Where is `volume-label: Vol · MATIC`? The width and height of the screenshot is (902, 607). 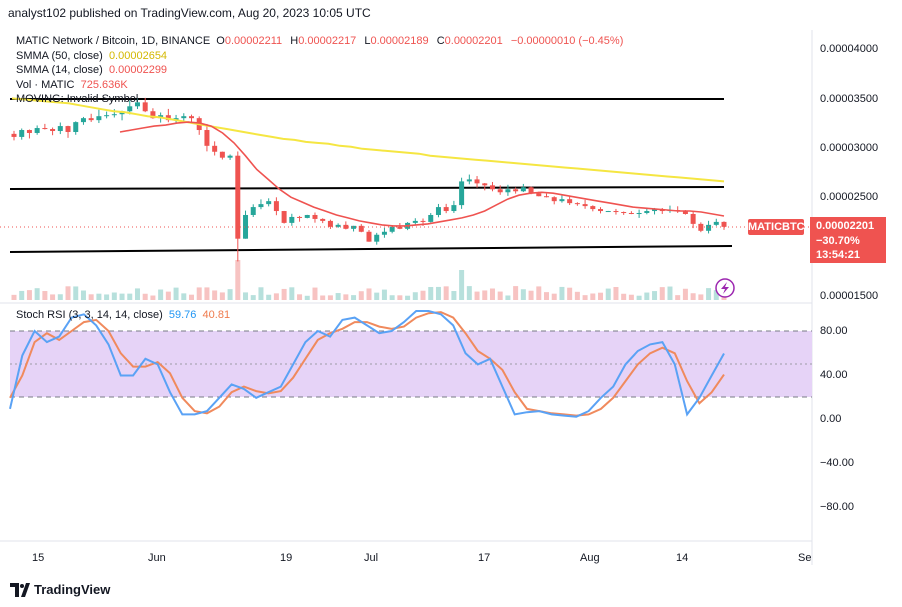
volume-label: Vol · MATIC is located at coordinates (45, 84).